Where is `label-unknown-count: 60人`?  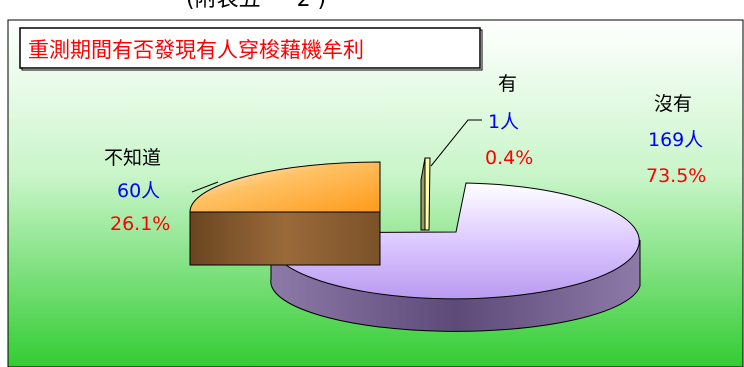
label-unknown-count: 60人 is located at coordinates (138, 191).